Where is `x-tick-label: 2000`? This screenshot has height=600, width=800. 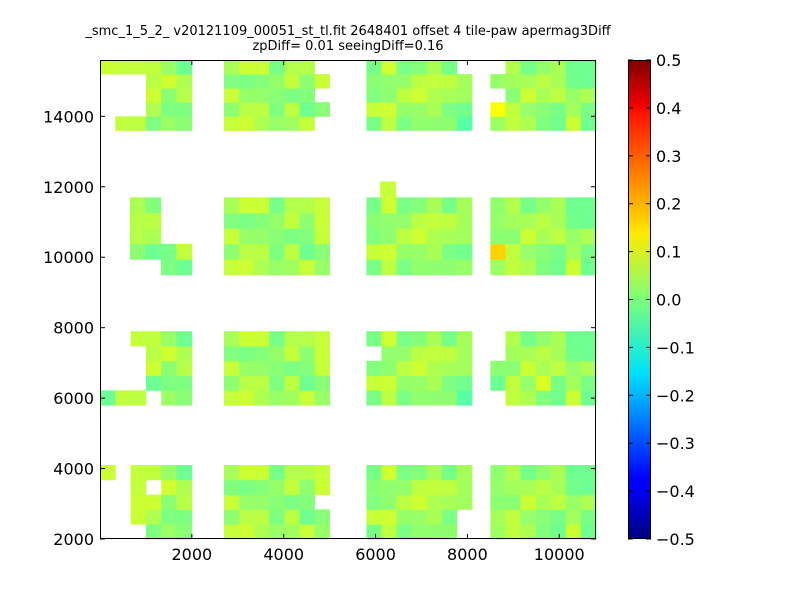 x-tick-label: 2000 is located at coordinates (191, 554).